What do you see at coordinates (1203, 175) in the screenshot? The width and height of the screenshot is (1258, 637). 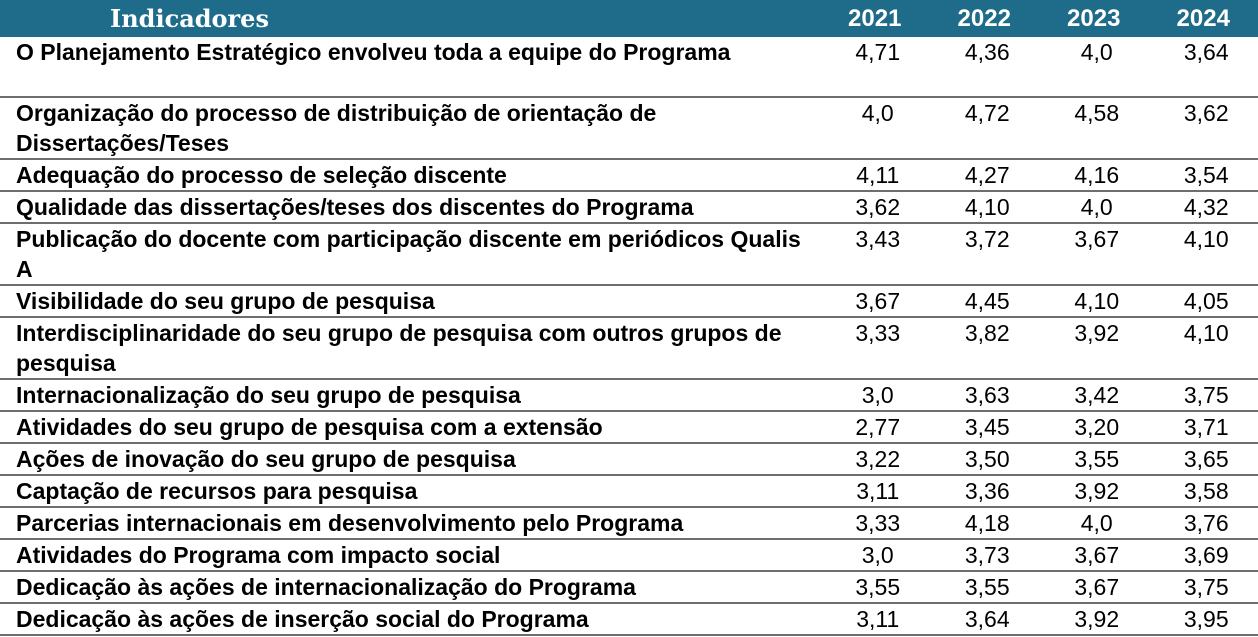 I see `value-2024: 3,54` at bounding box center [1203, 175].